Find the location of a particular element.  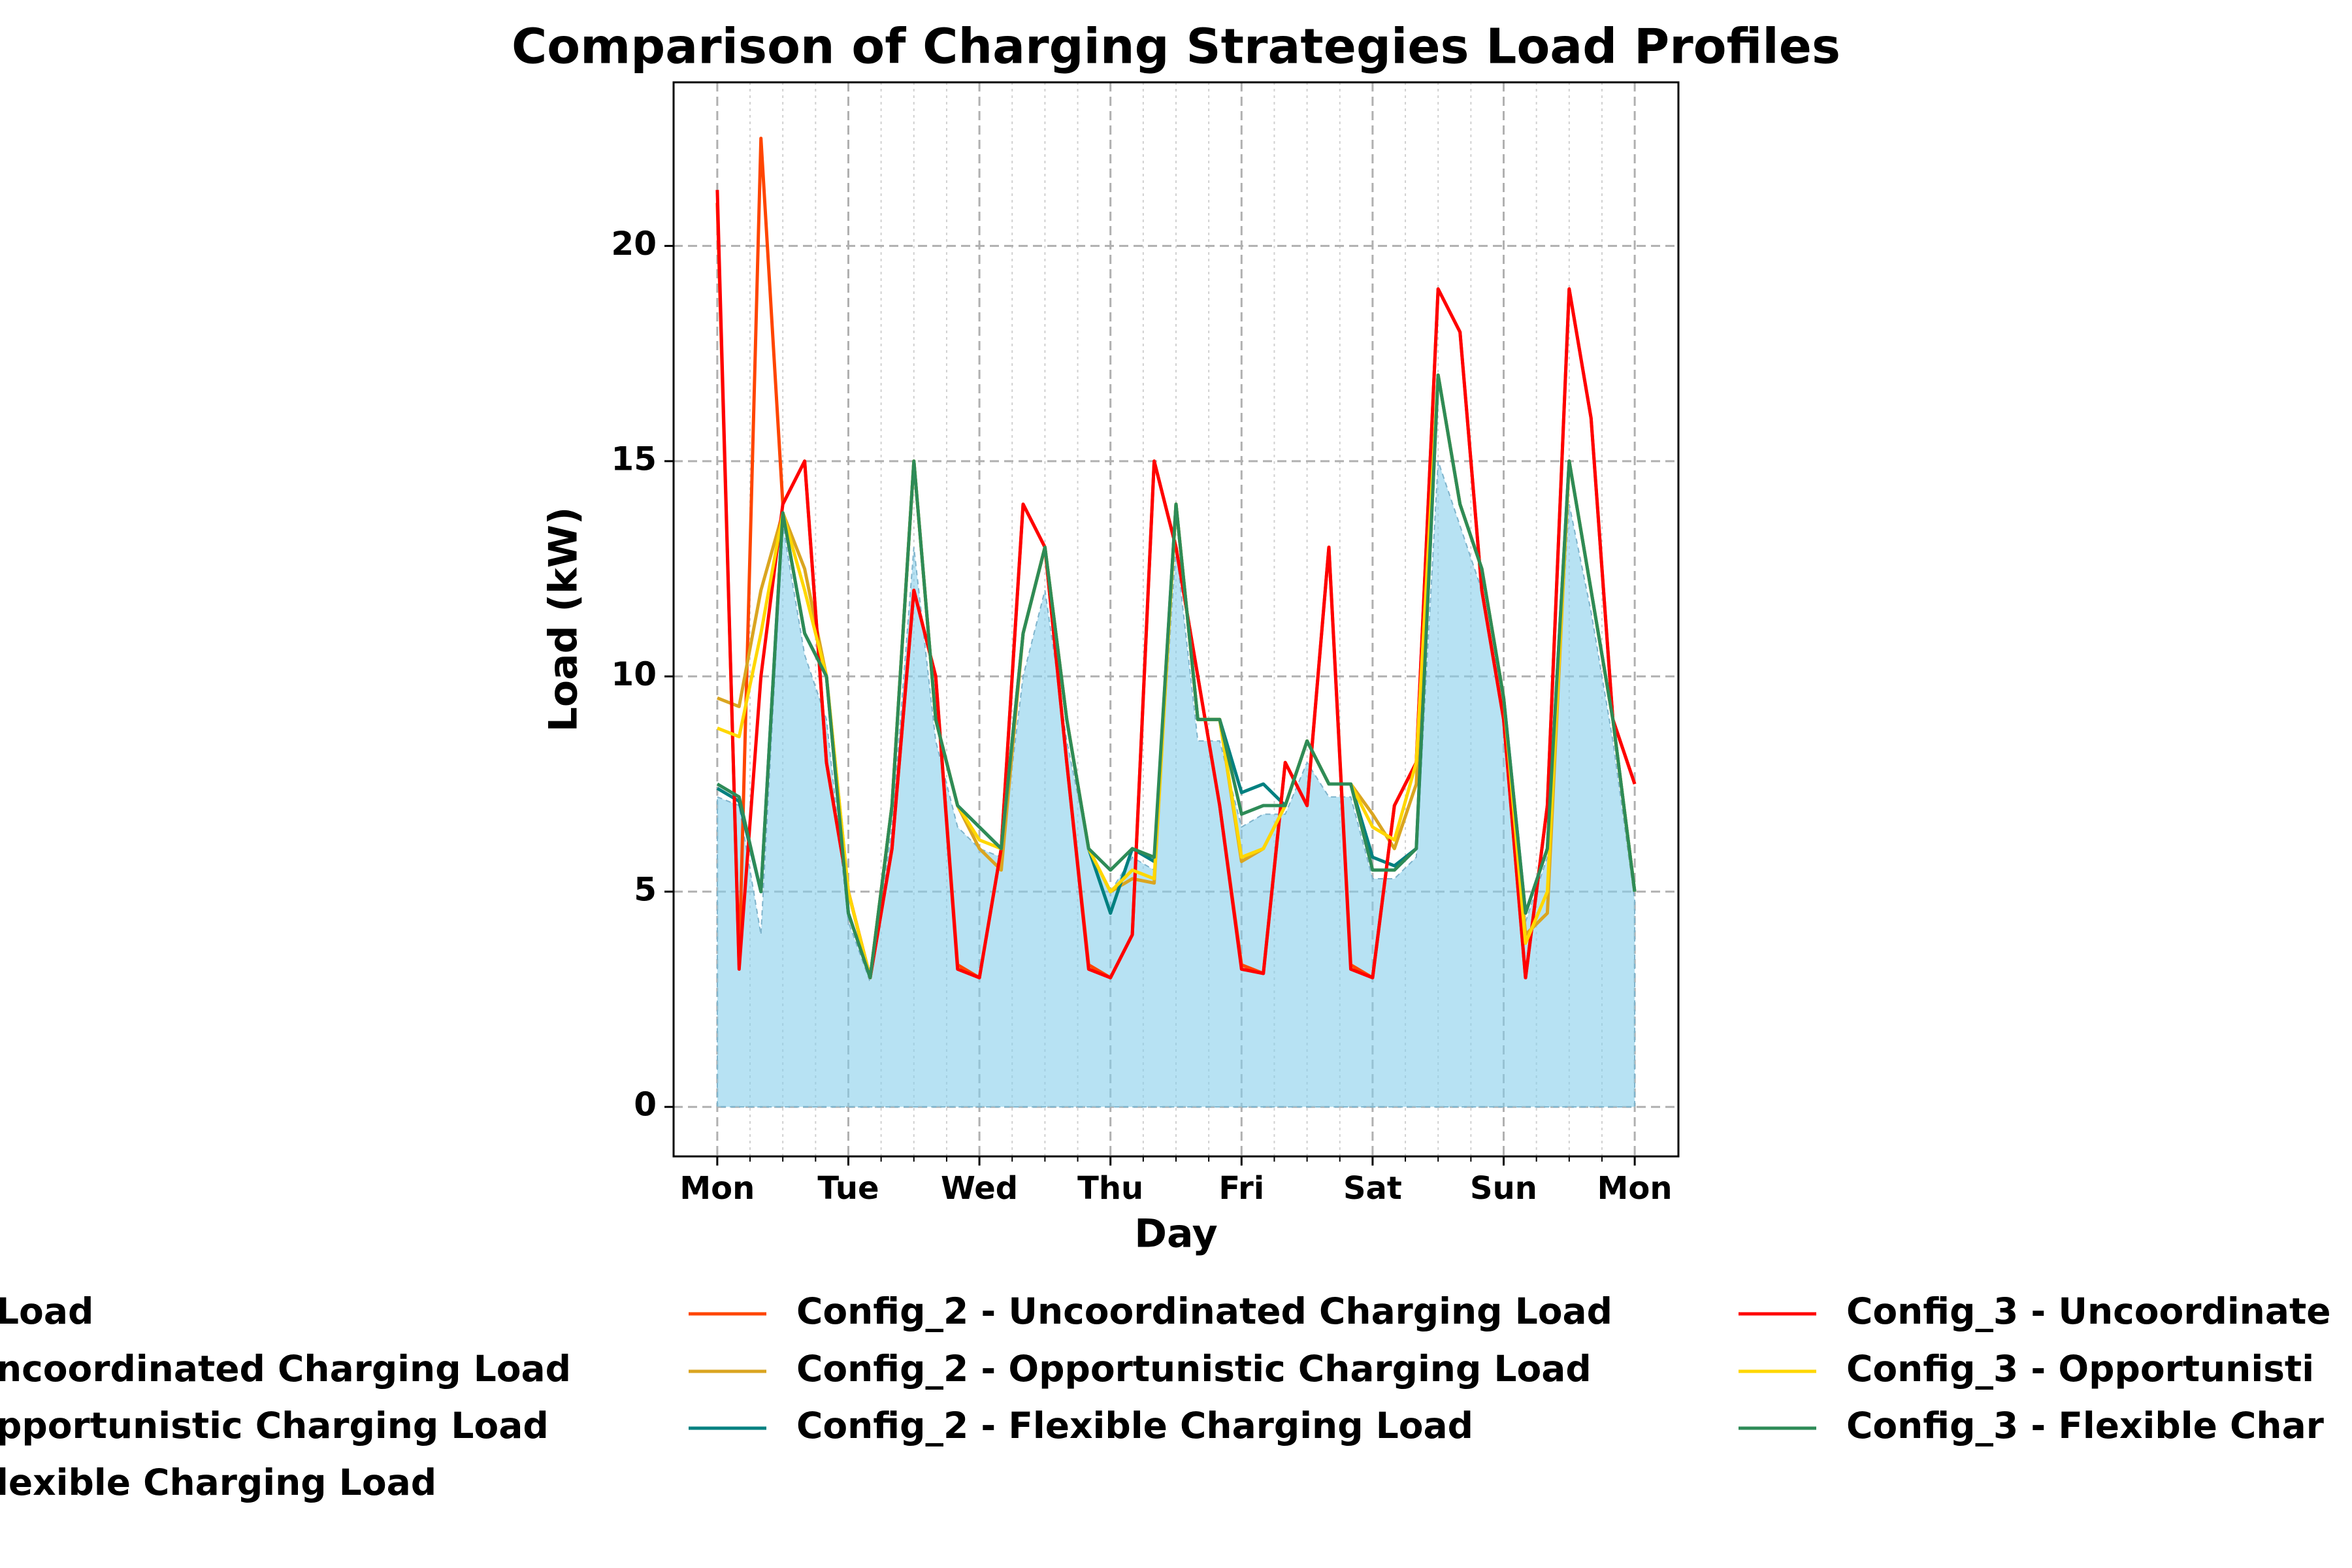

legend-label: Config_3 - Flexible Char is located at coordinates (2085, 1425).